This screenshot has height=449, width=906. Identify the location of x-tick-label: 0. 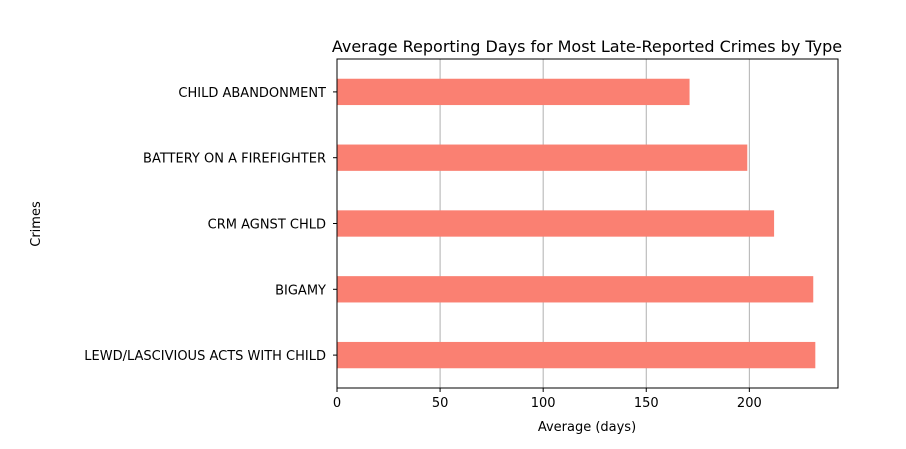
(337, 403).